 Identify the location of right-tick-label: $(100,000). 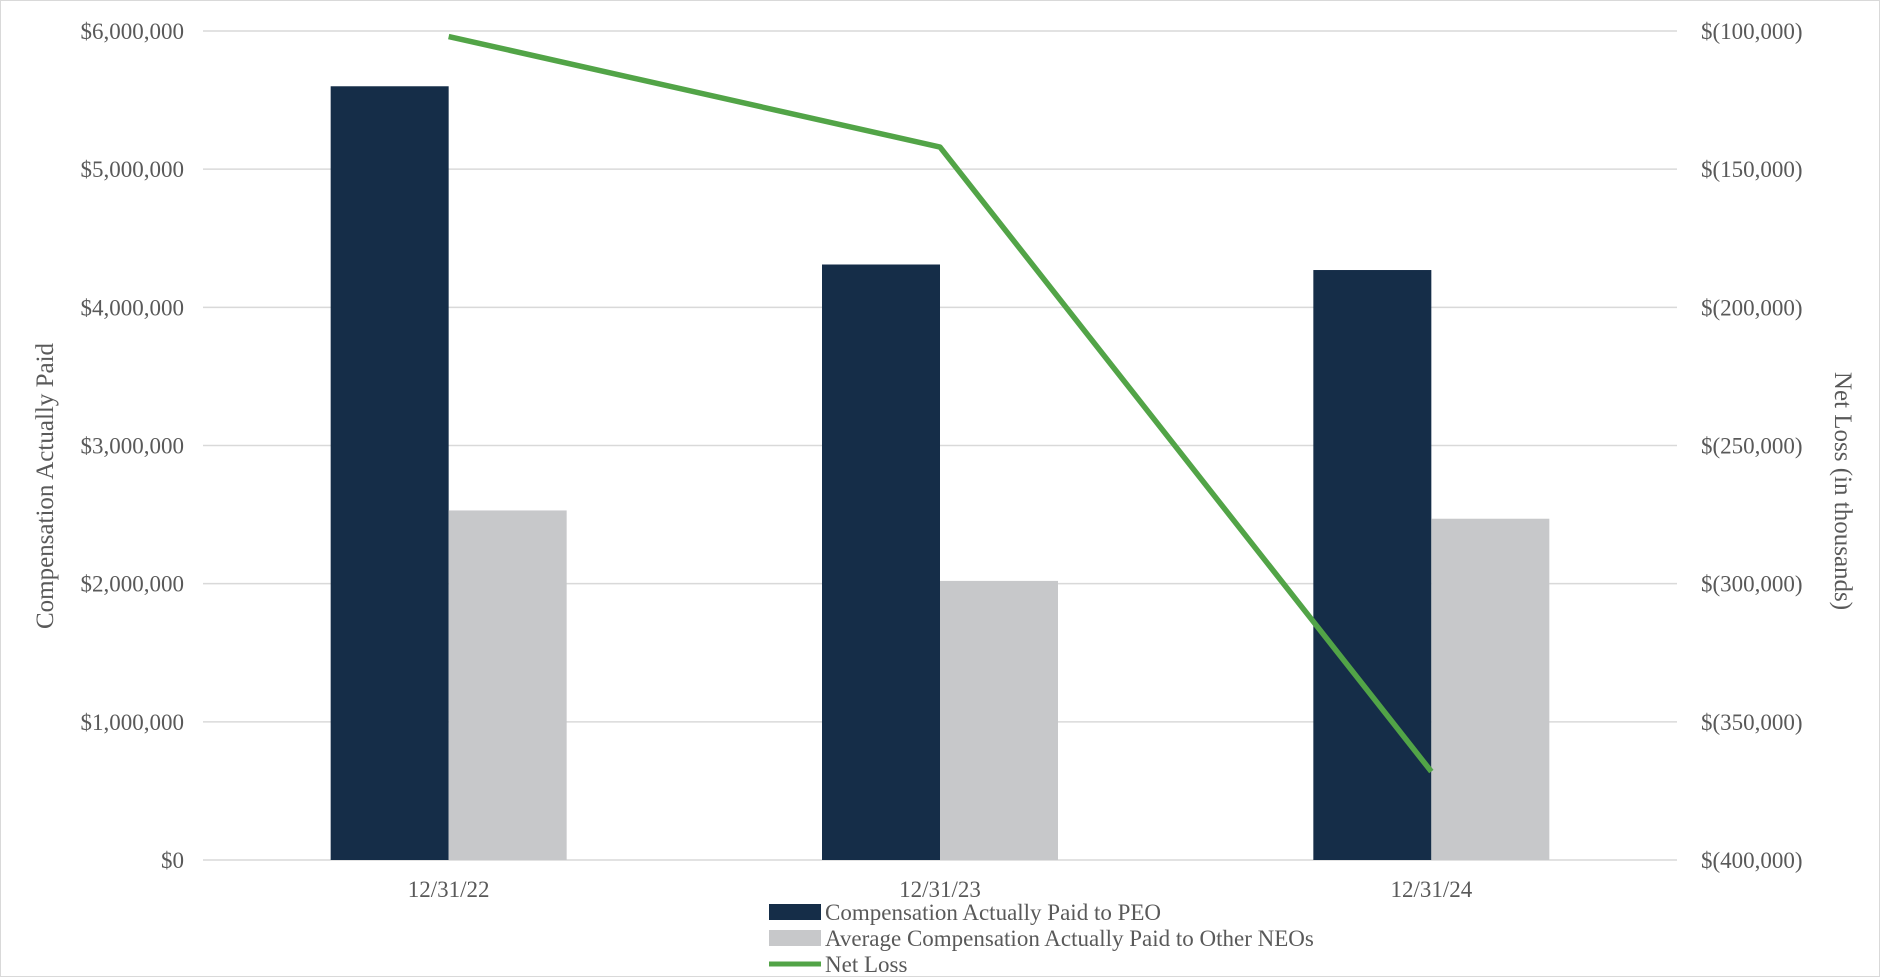
(1752, 31).